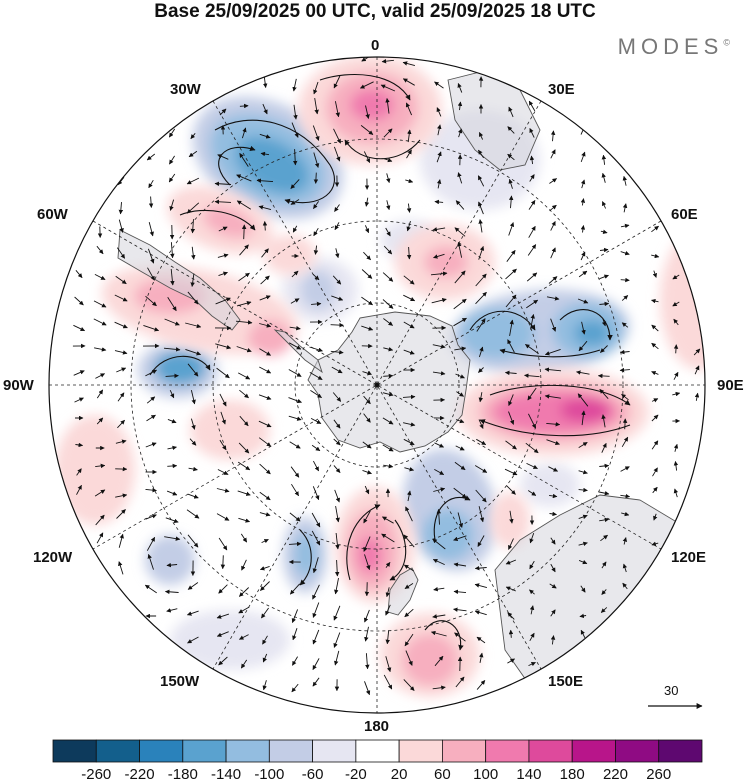 The width and height of the screenshot is (750, 783). Describe the element at coordinates (182, 774) in the screenshot. I see `colorbar-tick-label: -180` at that location.